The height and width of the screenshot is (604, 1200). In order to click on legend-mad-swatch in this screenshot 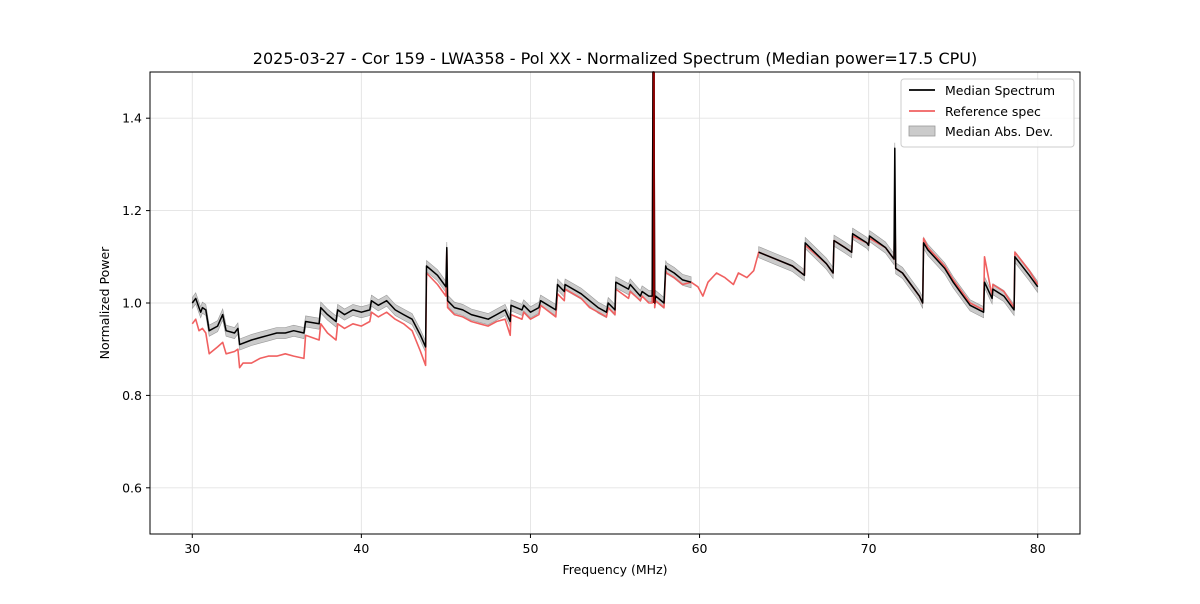, I will do `click(922, 131)`.